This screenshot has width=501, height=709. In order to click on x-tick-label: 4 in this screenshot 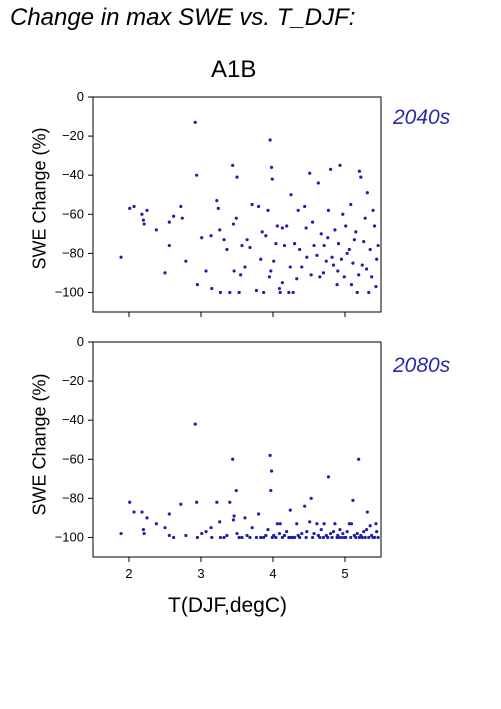, I will do `click(272, 573)`.